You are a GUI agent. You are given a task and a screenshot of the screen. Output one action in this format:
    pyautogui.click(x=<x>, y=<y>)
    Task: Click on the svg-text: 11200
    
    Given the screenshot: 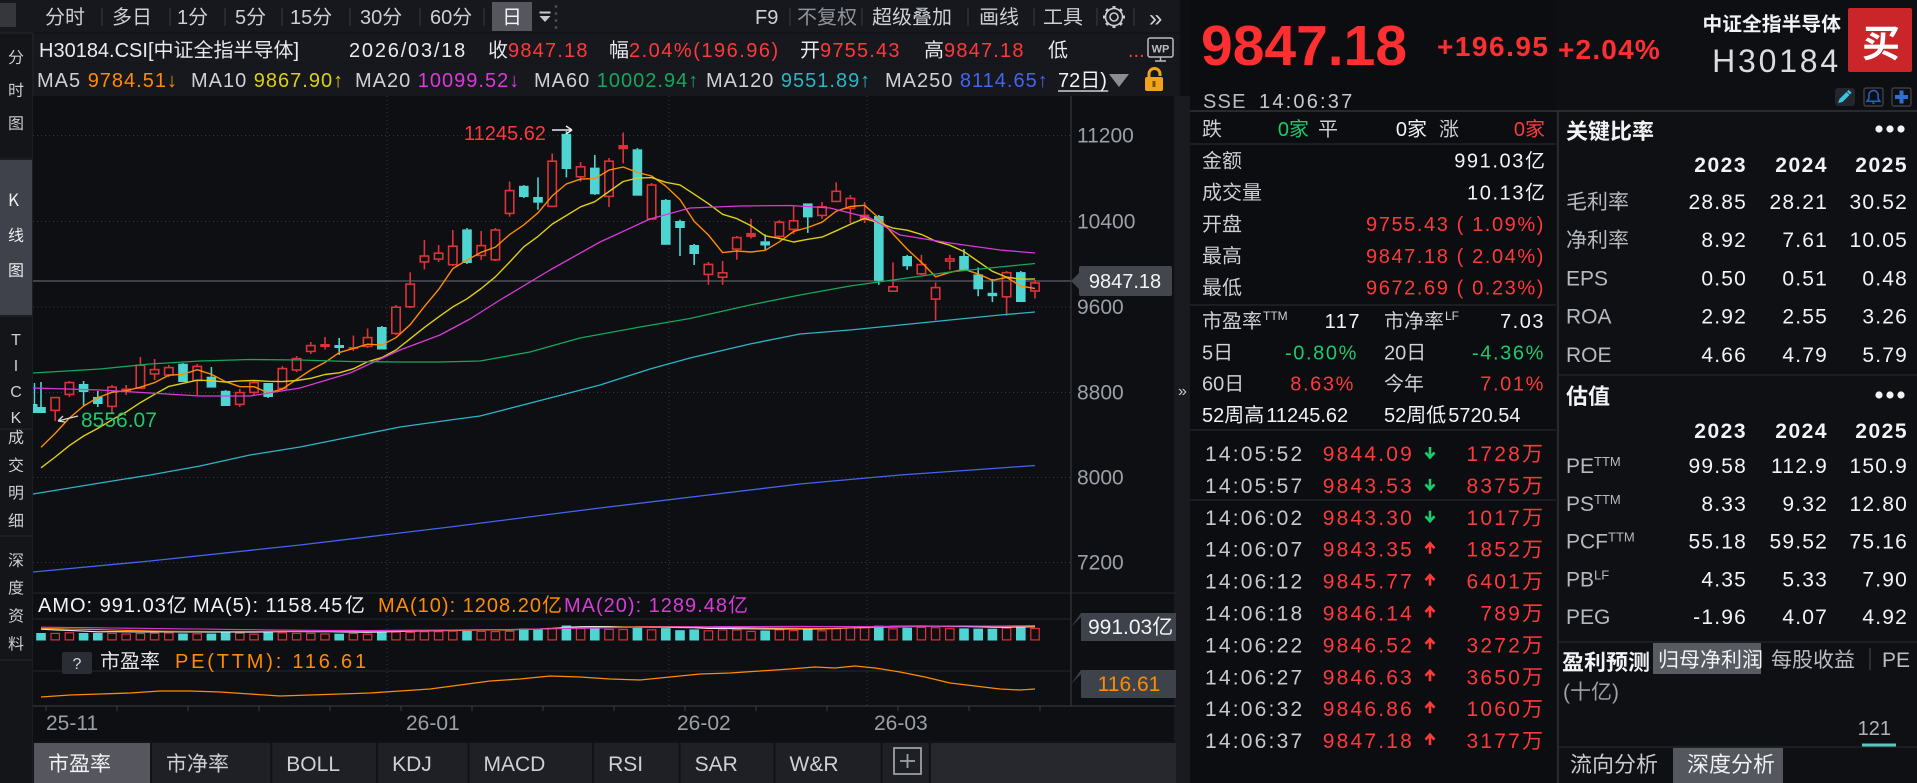 What is the action you would take?
    pyautogui.click(x=1105, y=136)
    